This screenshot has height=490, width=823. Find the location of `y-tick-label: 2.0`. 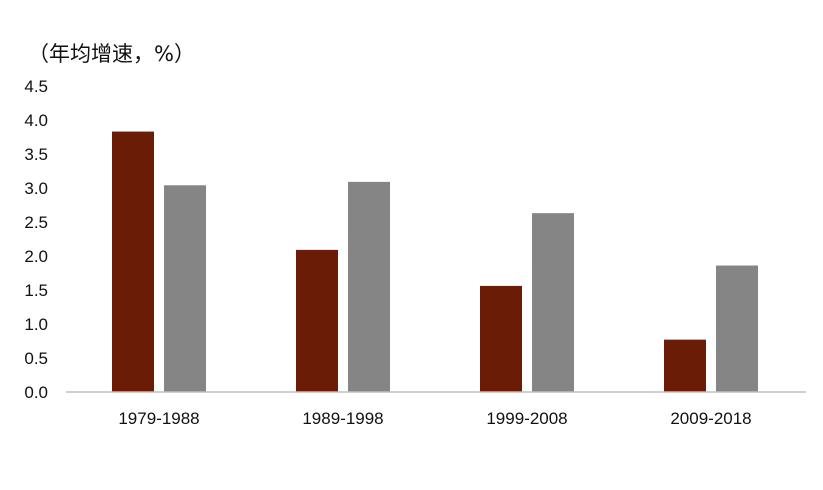

y-tick-label: 2.0 is located at coordinates (36, 256).